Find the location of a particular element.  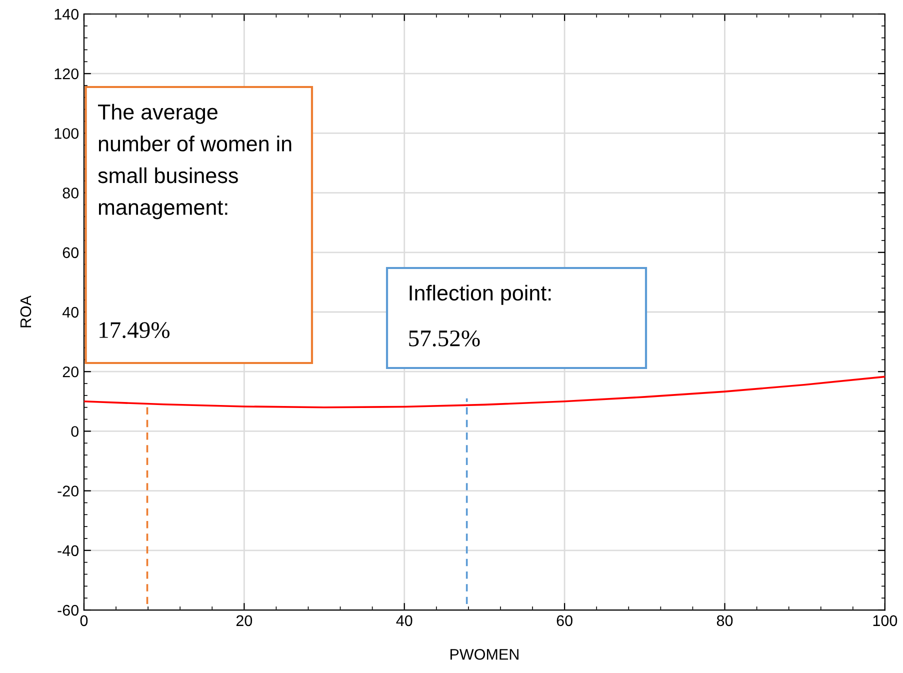

annotation: 17.49% is located at coordinates (135, 330).